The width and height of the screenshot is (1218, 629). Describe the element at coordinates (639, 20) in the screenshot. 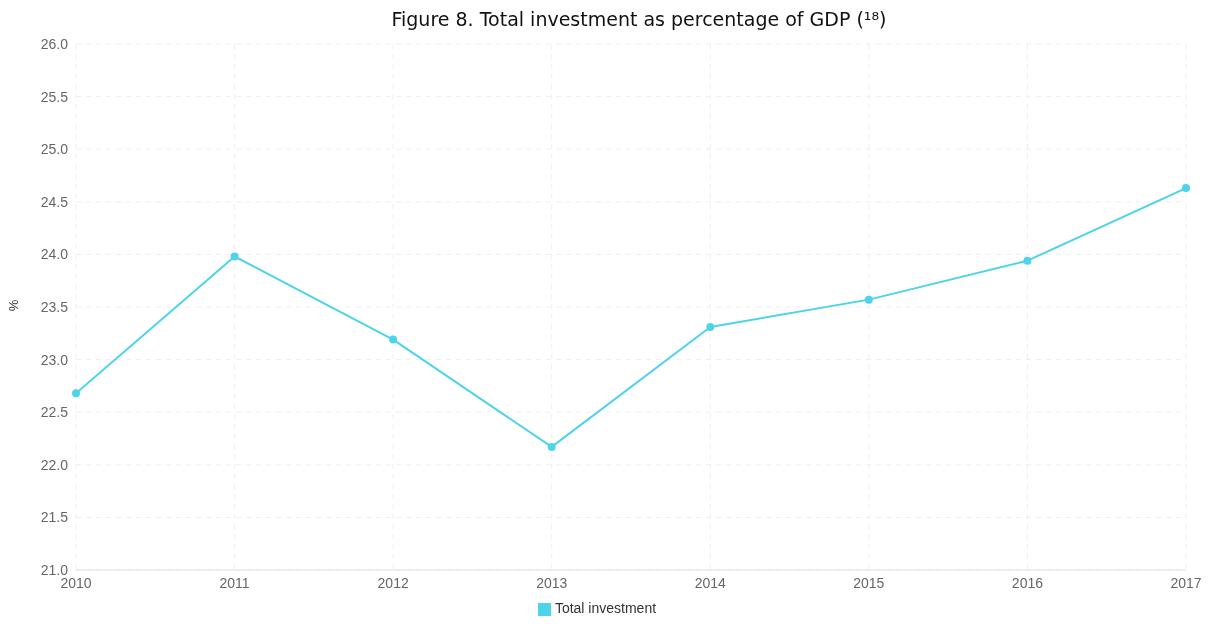

I see `chart-title: Figure 8. Total investment as percentage of GDP (¹⁸)` at that location.